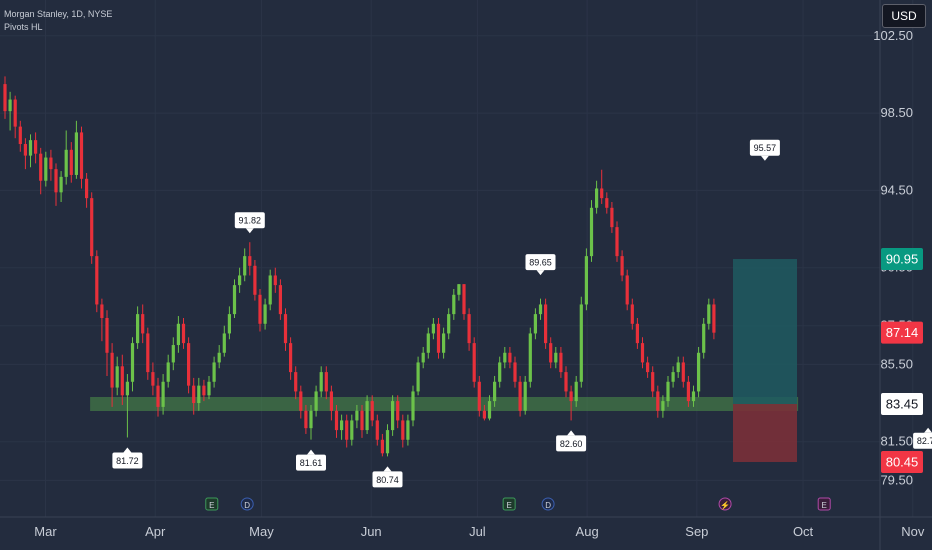 Image resolution: width=932 pixels, height=550 pixels. I want to click on price-tick-label: 102.50, so click(893, 35).